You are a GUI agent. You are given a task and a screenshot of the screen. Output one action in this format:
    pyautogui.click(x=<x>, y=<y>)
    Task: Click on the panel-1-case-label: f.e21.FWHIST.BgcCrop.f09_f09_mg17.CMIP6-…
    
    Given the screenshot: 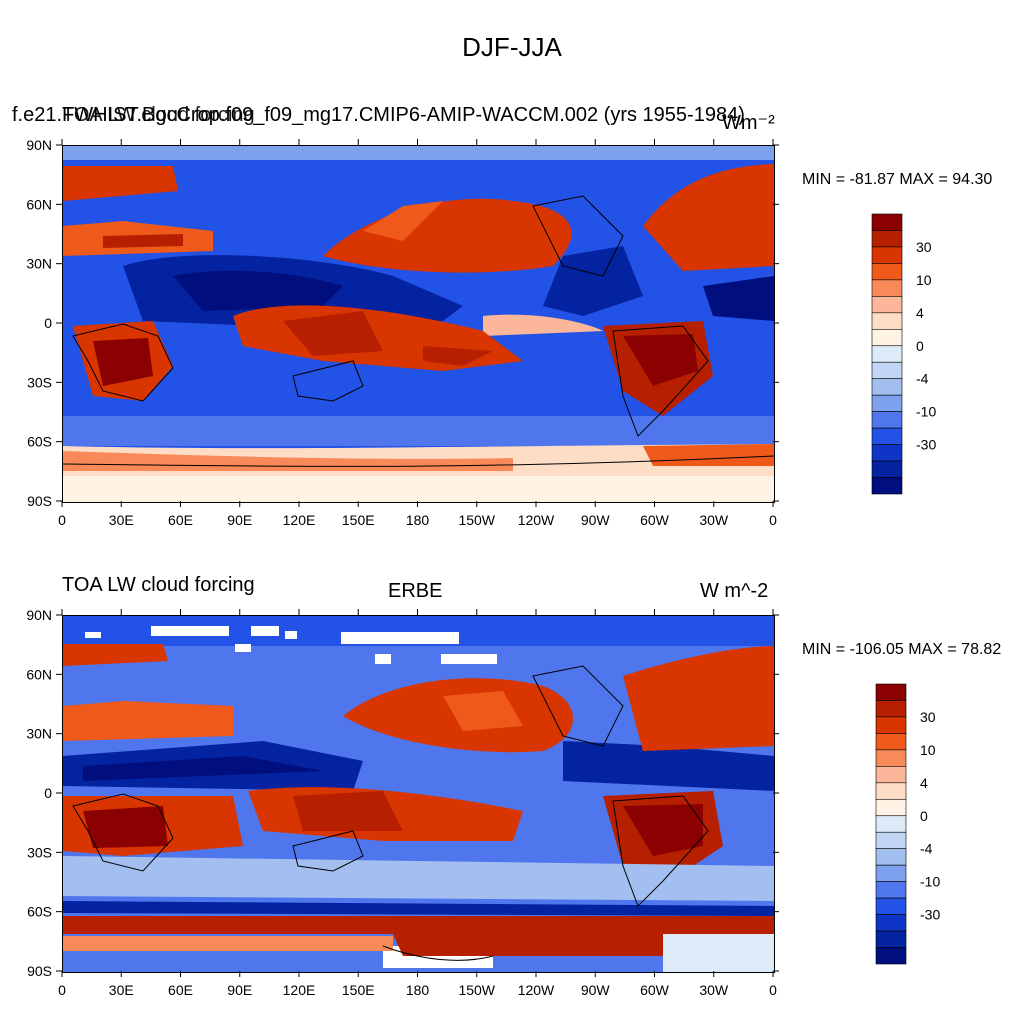 What is the action you would take?
    pyautogui.click(x=378, y=115)
    